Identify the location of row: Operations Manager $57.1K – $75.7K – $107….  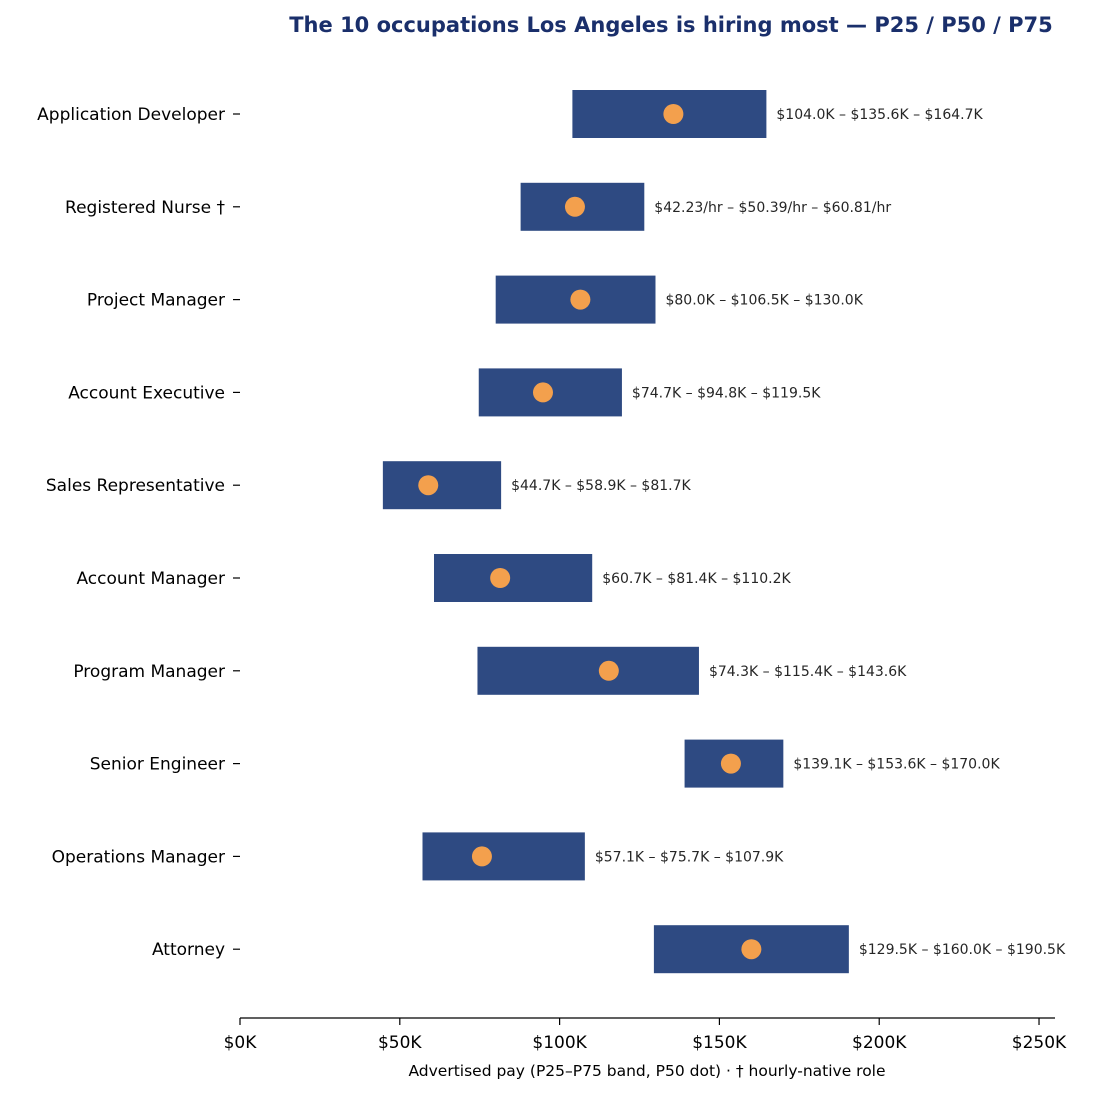
(418, 856).